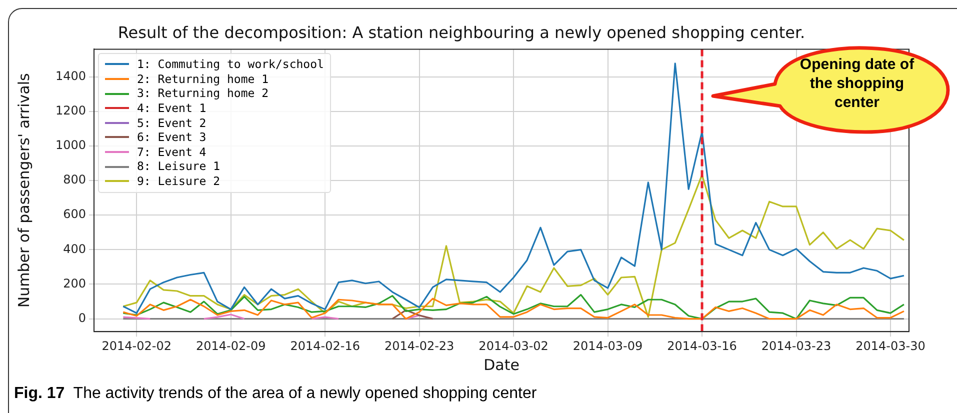 Image resolution: width=957 pixels, height=413 pixels. What do you see at coordinates (70, 111) in the screenshot?
I see `y-tick-label: 1200` at bounding box center [70, 111].